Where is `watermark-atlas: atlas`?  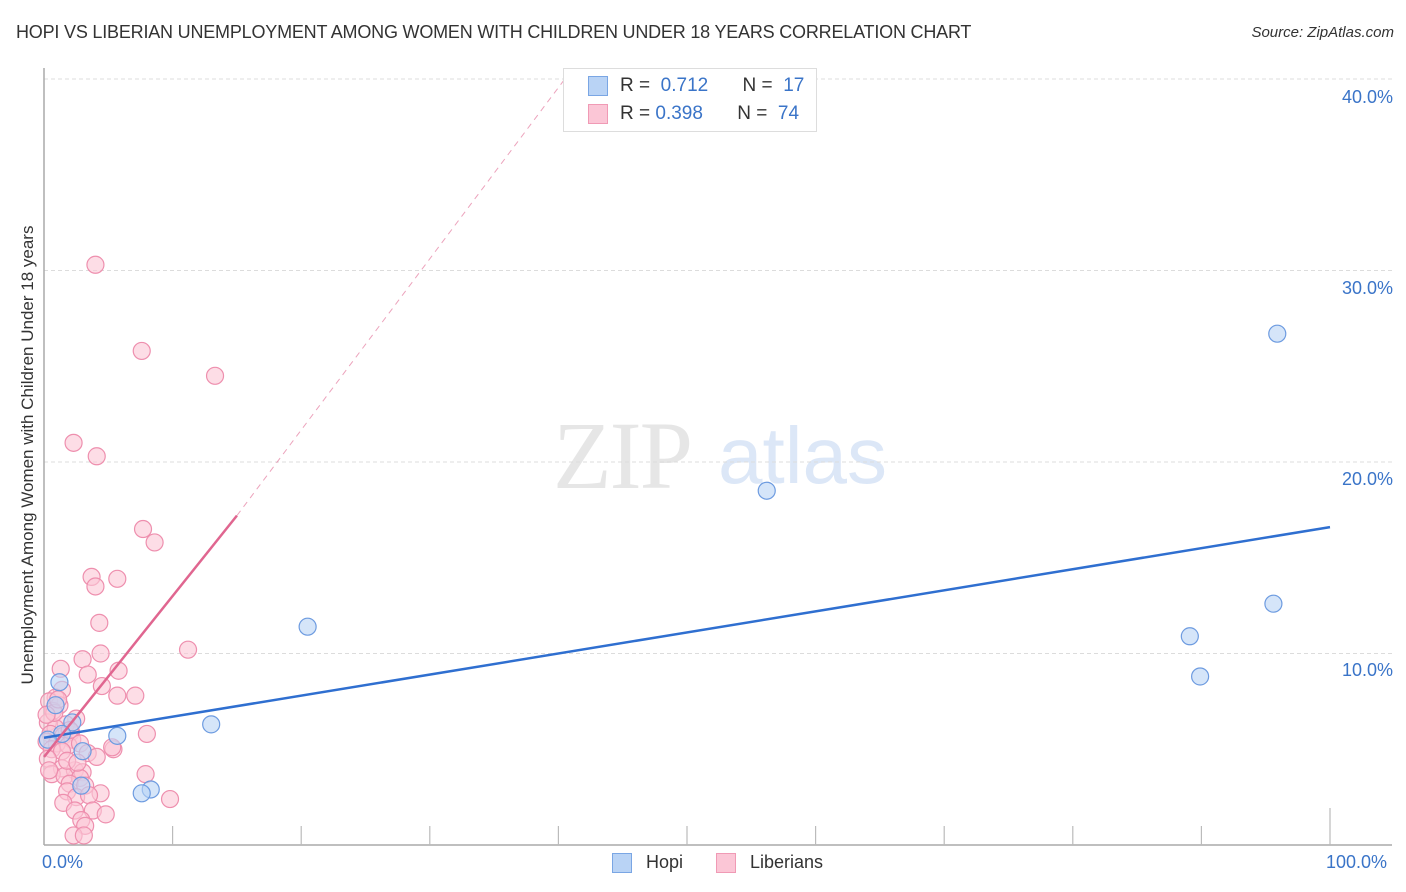 watermark-atlas: atlas is located at coordinates (802, 455).